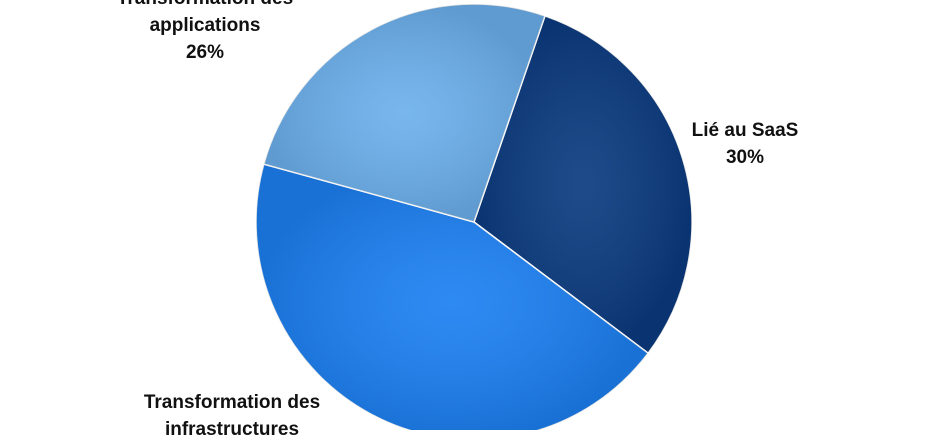 This screenshot has height=443, width=950. I want to click on category-label: Lié au SaaS, so click(745, 130).